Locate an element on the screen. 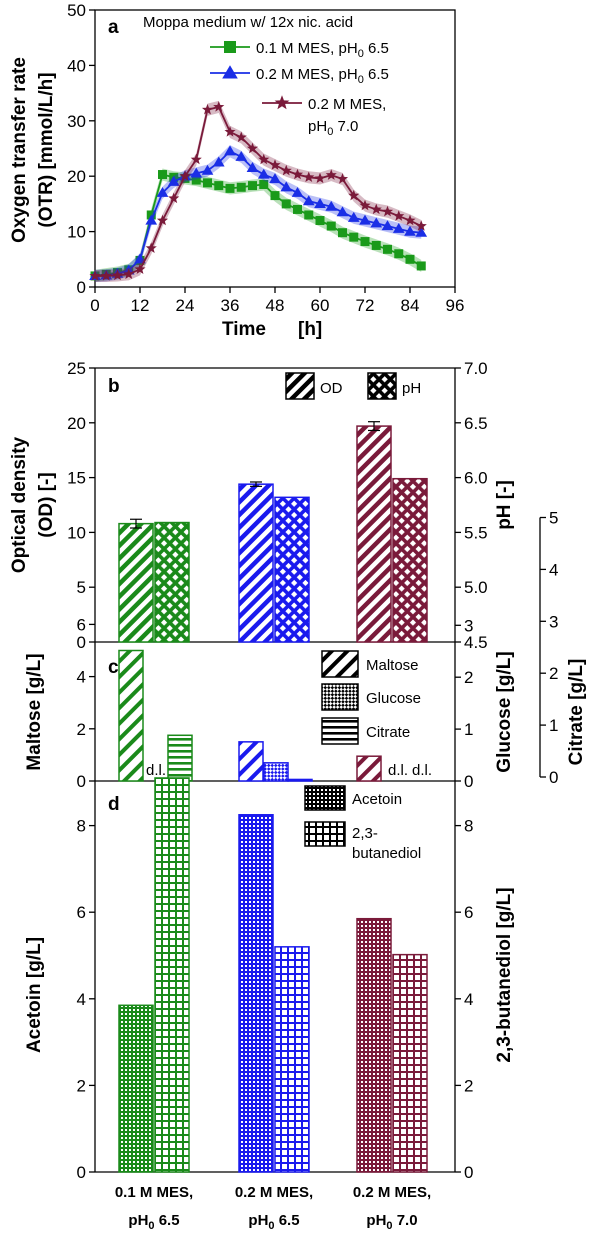 The image size is (595, 1255). panel-d-y2-tick-label: 0 is located at coordinates (468, 1172).